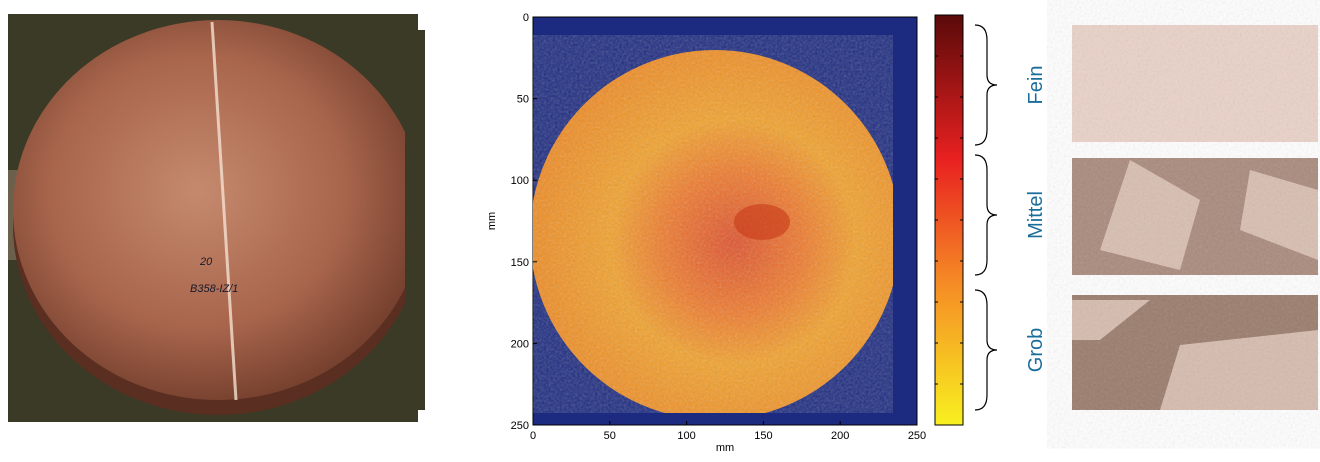 Image resolution: width=1320 pixels, height=462 pixels. I want to click on x-tick-label: 250, so click(917, 436).